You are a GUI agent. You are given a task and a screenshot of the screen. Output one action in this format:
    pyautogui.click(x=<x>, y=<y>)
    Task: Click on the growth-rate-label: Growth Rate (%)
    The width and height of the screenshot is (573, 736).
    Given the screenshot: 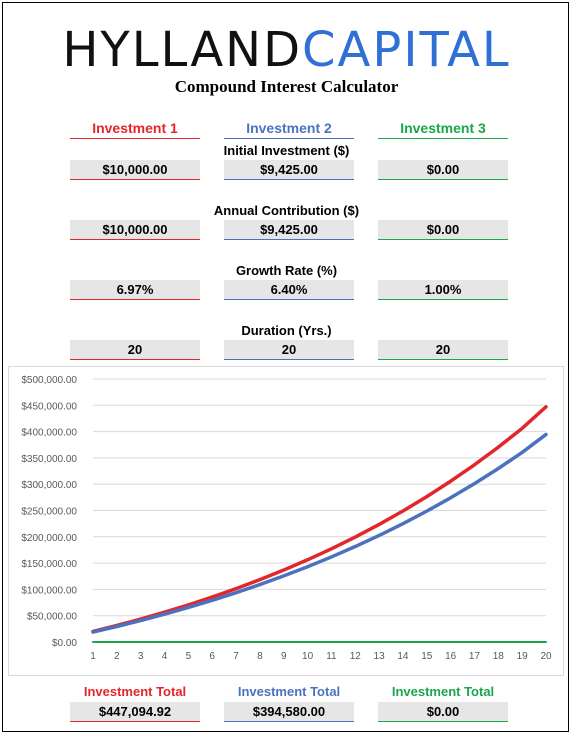 What is the action you would take?
    pyautogui.click(x=286, y=270)
    